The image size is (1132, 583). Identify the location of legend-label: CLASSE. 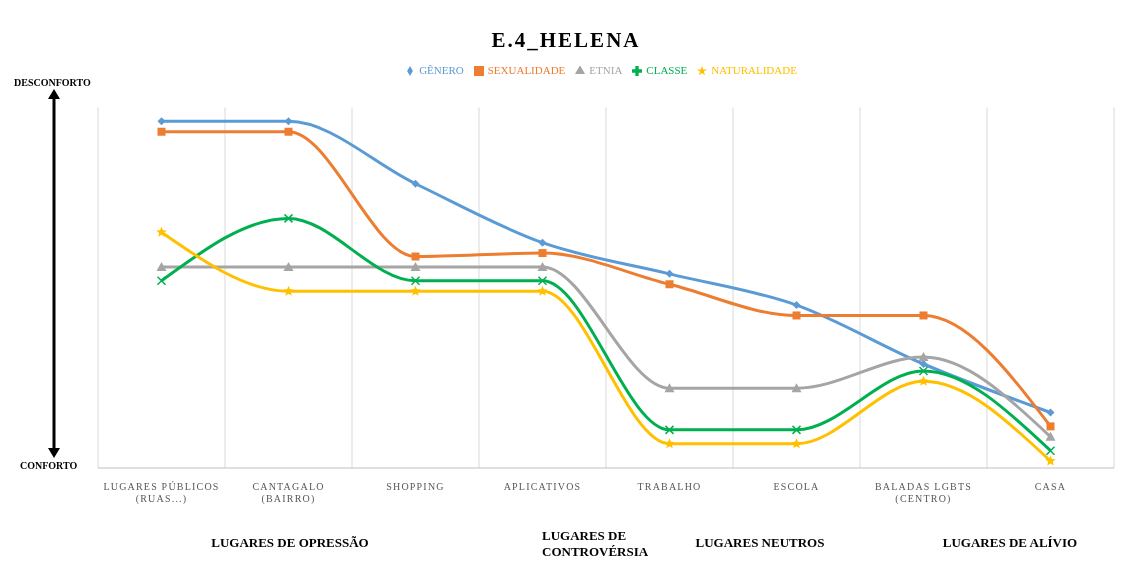
(667, 70).